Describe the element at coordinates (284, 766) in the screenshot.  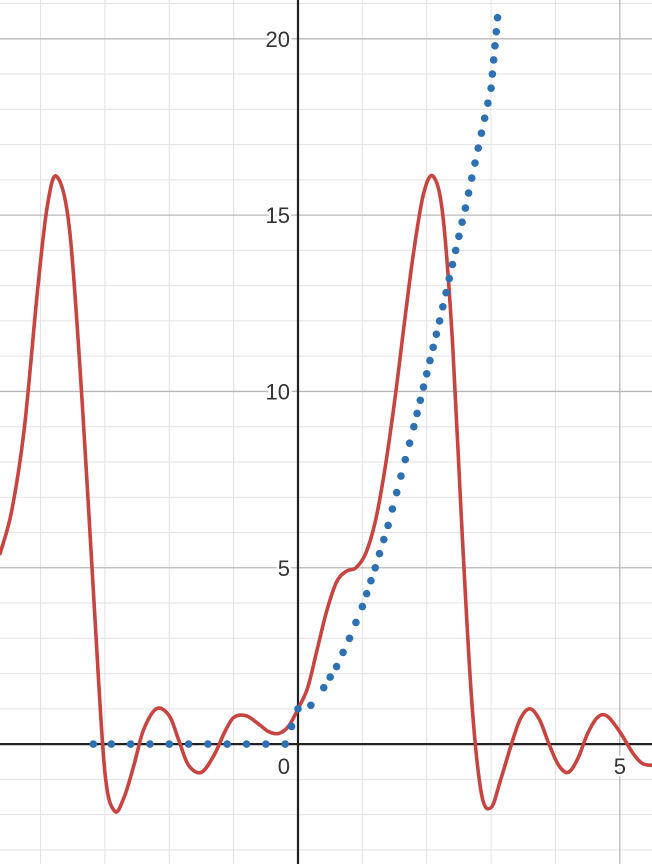
I see `x-tick-label: 0` at that location.